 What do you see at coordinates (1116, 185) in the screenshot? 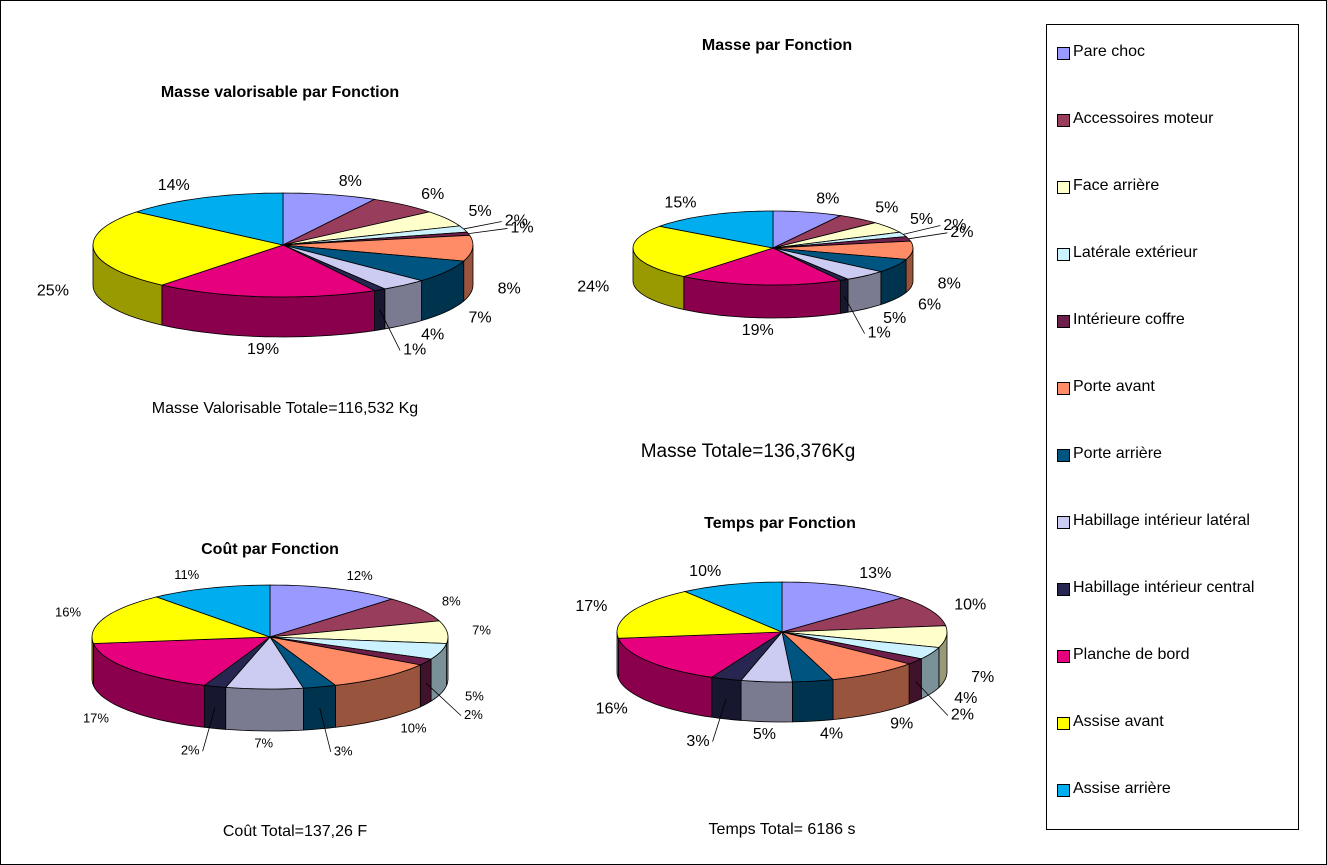
I see `legend-label: Face arrière` at bounding box center [1116, 185].